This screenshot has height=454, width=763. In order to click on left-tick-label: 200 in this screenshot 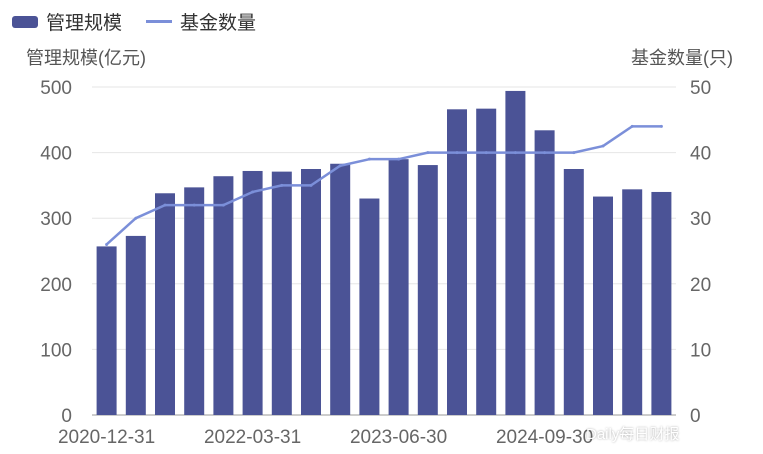, I will do `click(56, 285)`.